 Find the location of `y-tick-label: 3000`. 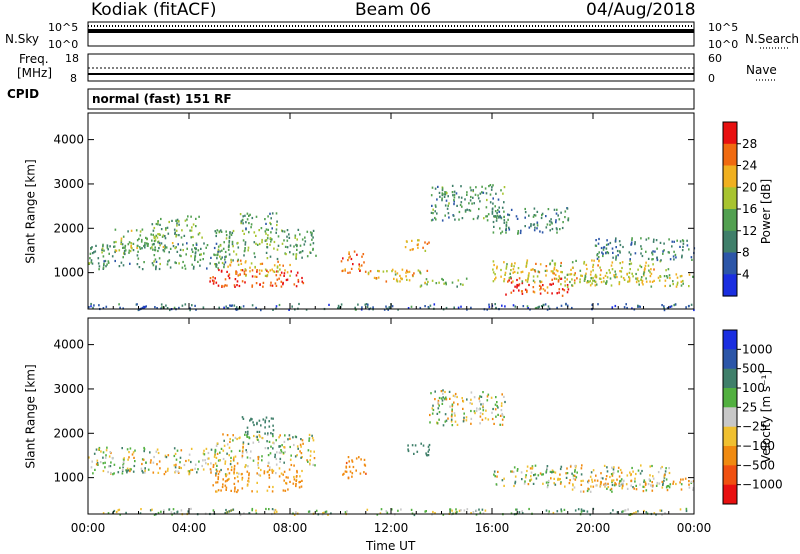

y-tick-label: 3000 is located at coordinates (68, 389).